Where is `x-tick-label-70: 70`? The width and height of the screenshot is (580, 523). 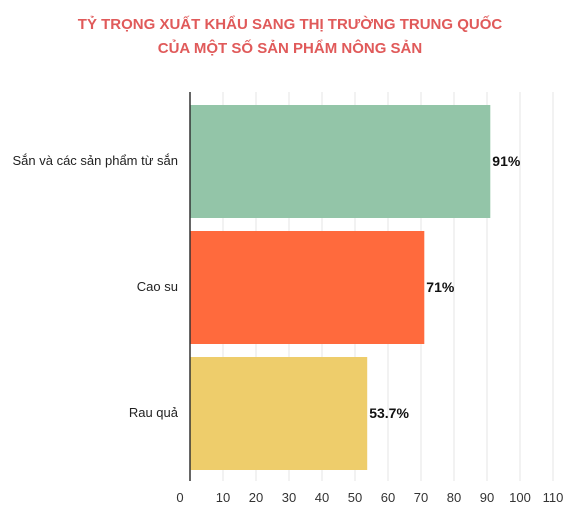
x-tick-label-70: 70 is located at coordinates (421, 497).